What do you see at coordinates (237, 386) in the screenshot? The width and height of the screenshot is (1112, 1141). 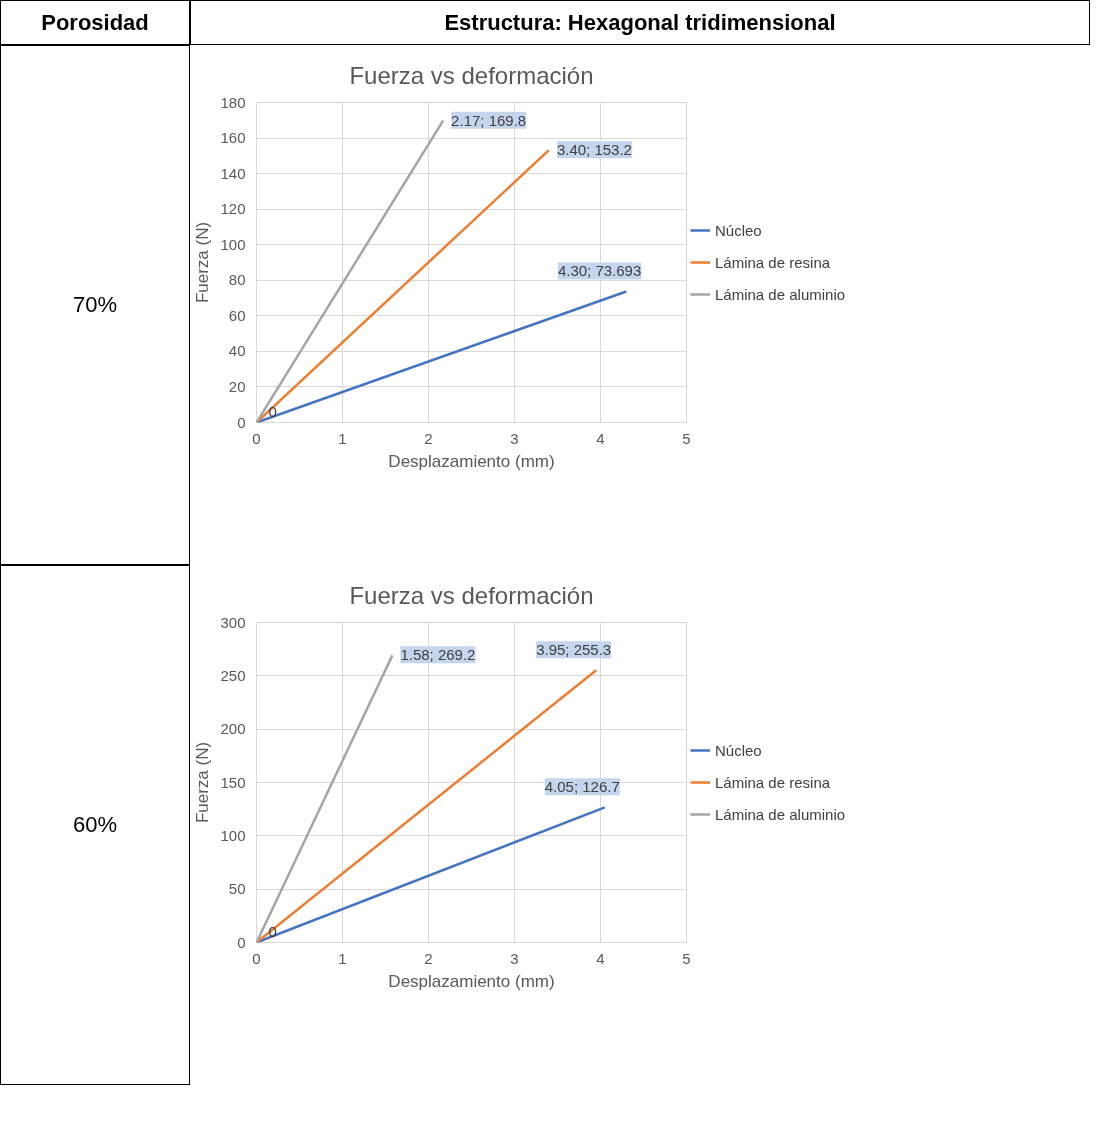 I see `y-tick-label: 20` at bounding box center [237, 386].